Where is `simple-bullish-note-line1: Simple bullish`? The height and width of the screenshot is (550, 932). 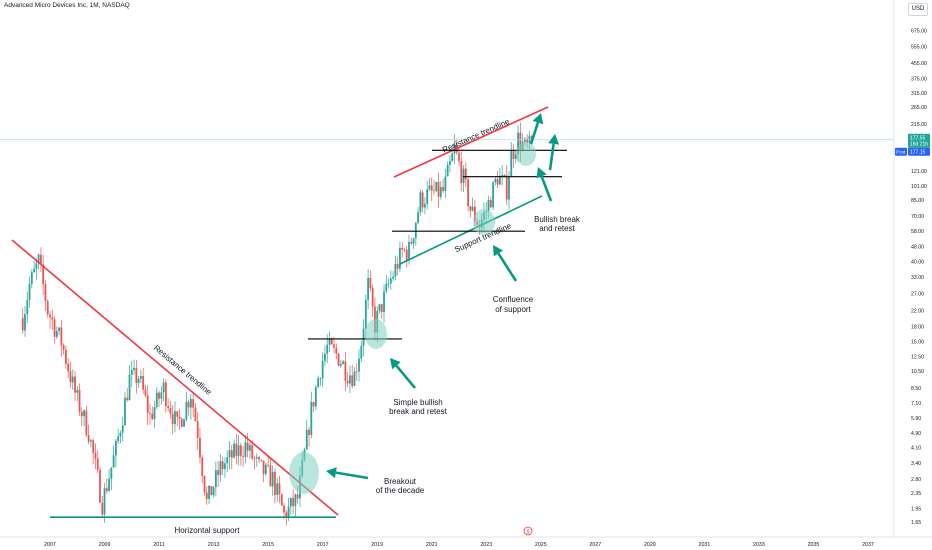
simple-bullish-note-line1: Simple bullish is located at coordinates (417, 402).